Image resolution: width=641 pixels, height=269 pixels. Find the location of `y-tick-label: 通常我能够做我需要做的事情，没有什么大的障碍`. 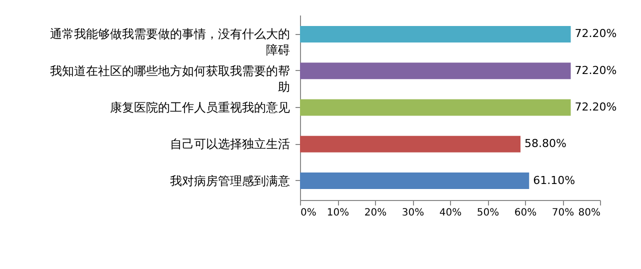

y-tick-label: 通常我能够做我需要做的事情，没有什么大的障碍 is located at coordinates (170, 42).